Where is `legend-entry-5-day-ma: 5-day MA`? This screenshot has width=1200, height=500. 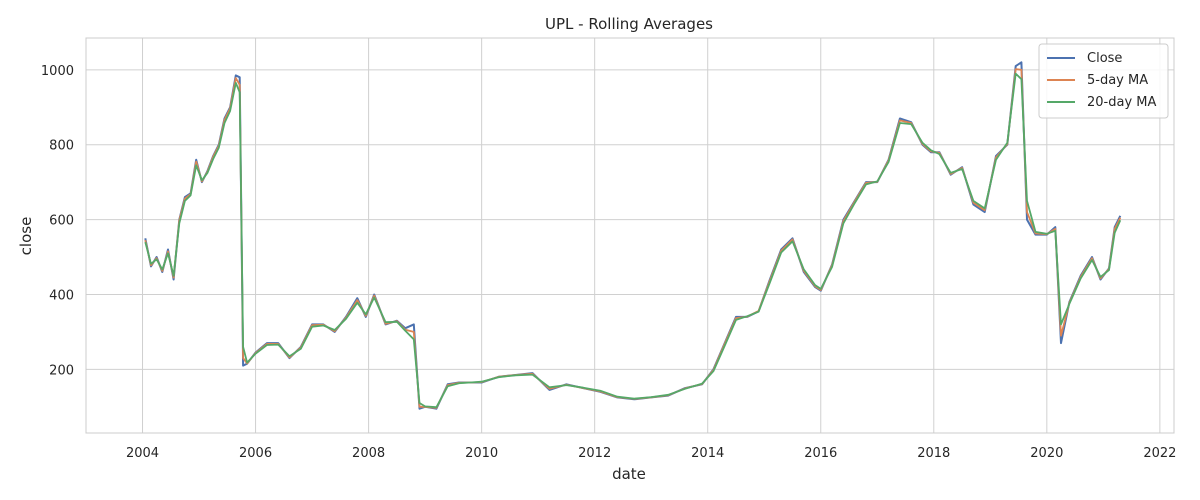
legend-entry-5-day-ma: 5-day MA is located at coordinates (1097, 80).